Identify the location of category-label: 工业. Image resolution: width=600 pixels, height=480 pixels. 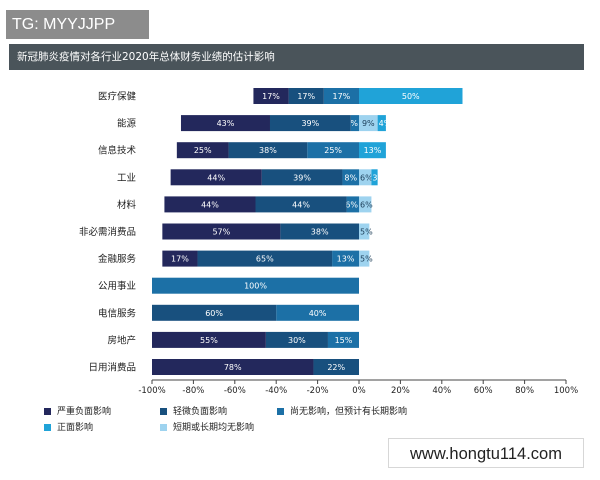
(126, 178).